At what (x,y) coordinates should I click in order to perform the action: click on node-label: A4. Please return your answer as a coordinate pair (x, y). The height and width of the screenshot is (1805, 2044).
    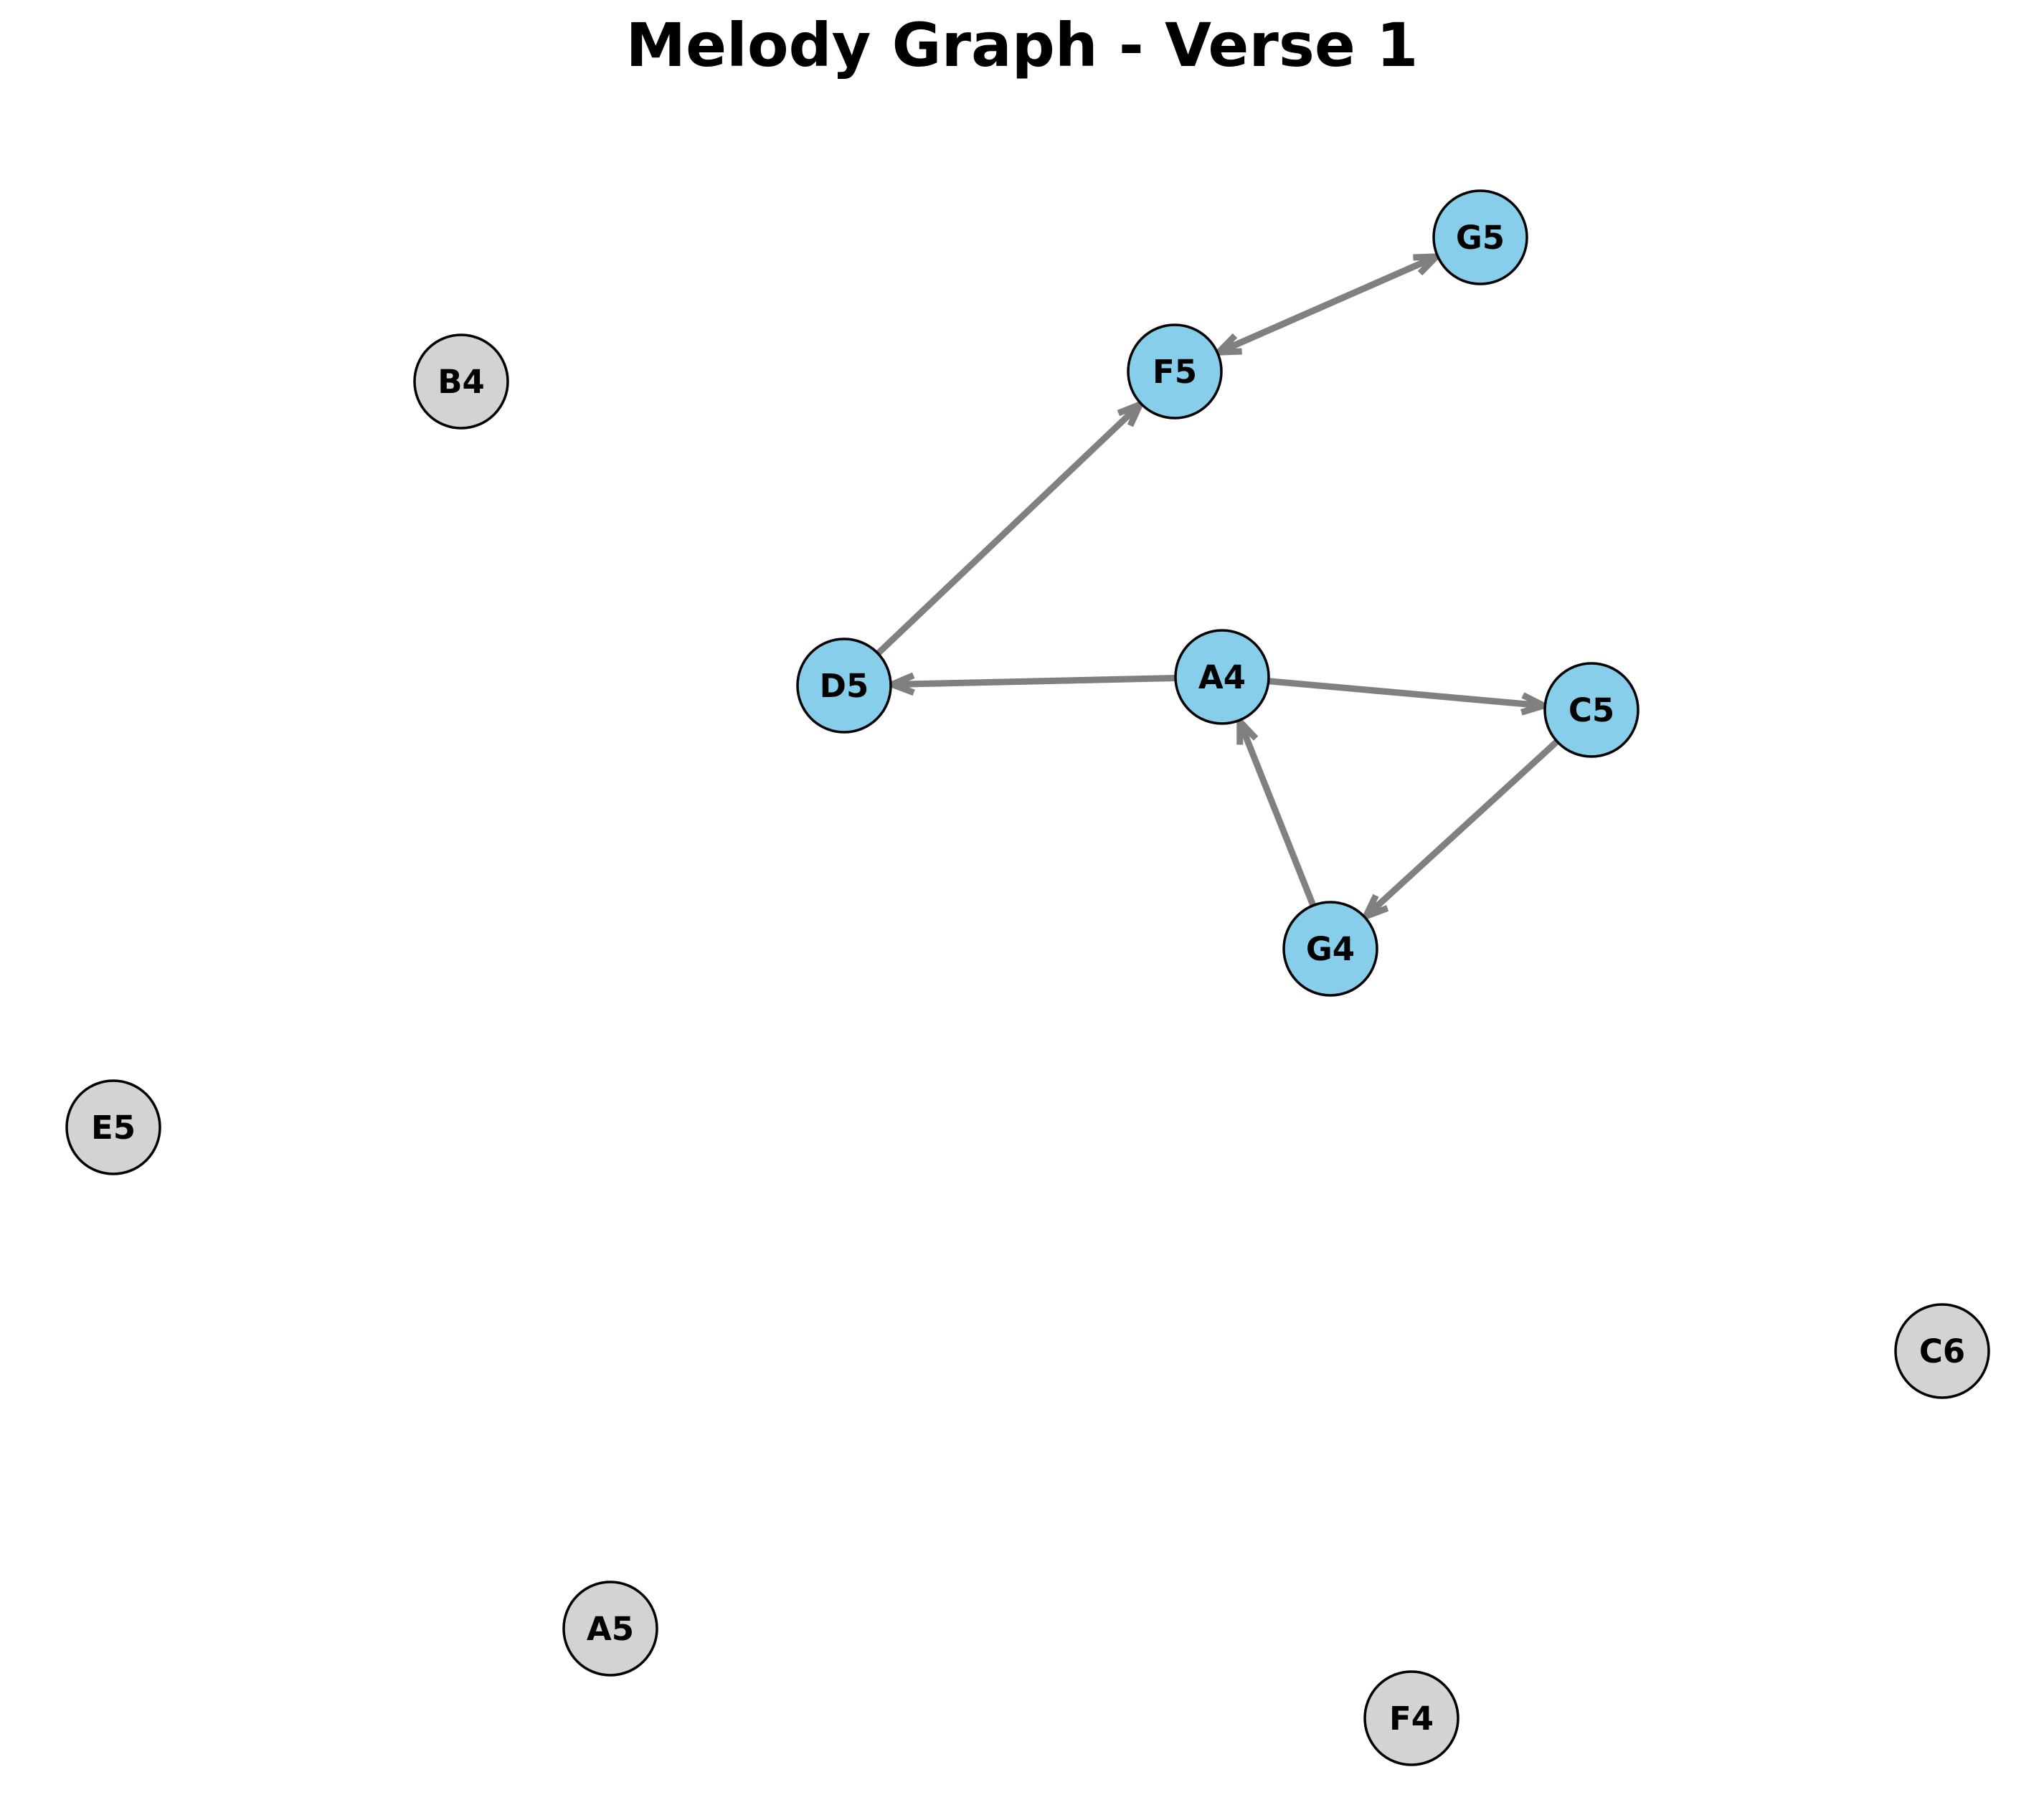
    Looking at the image, I should click on (1222, 677).